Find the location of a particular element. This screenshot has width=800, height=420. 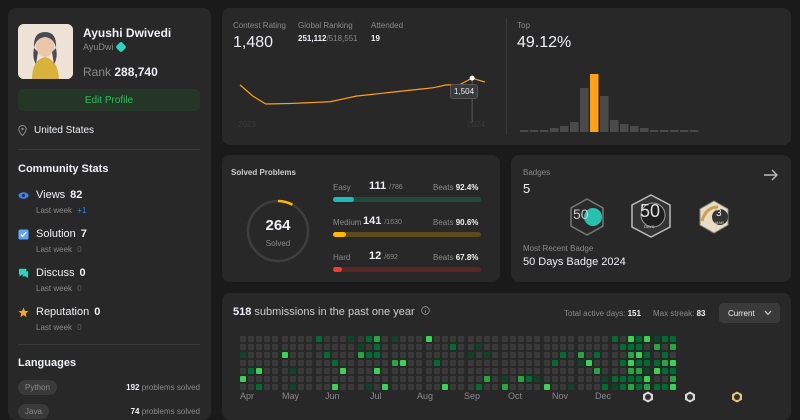

month-badge is located at coordinates (648, 396).